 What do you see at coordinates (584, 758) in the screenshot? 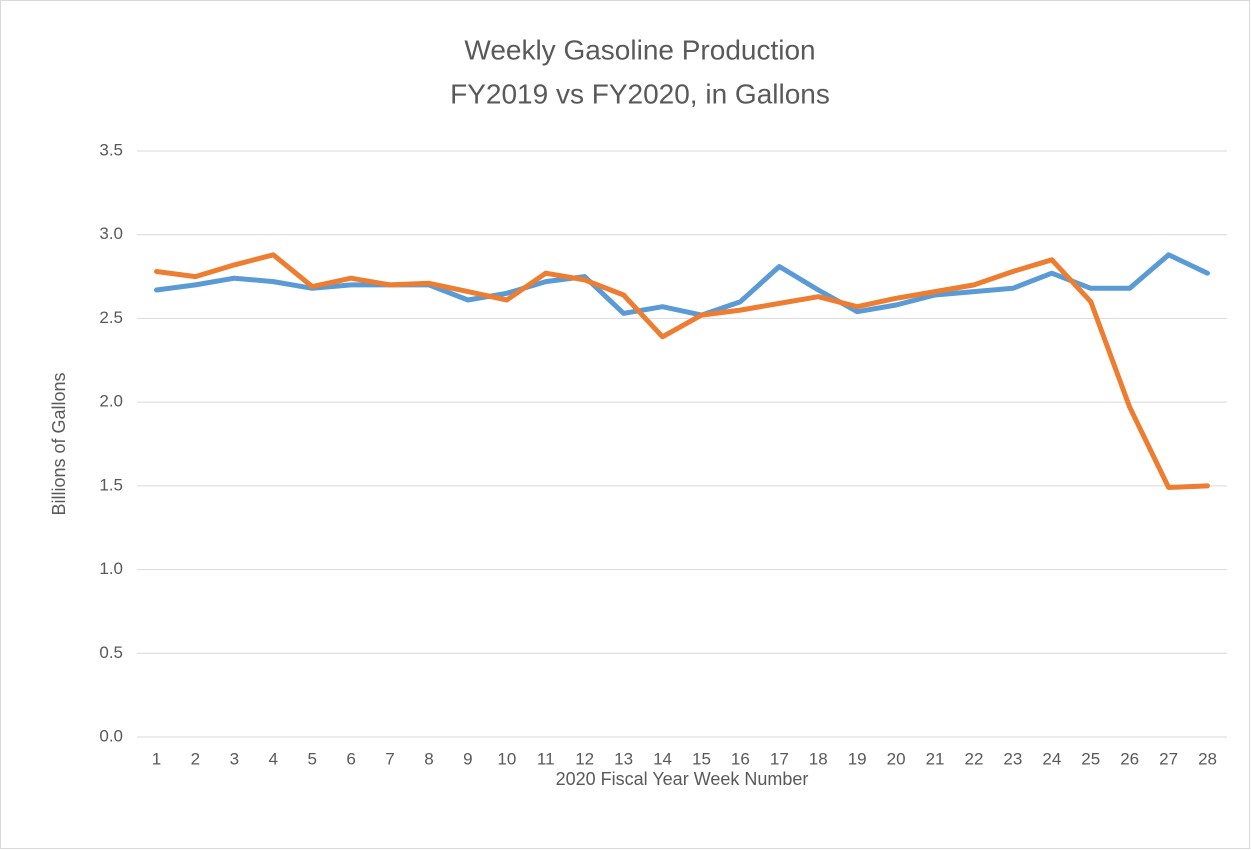
I see `x-tick-label: 12` at bounding box center [584, 758].